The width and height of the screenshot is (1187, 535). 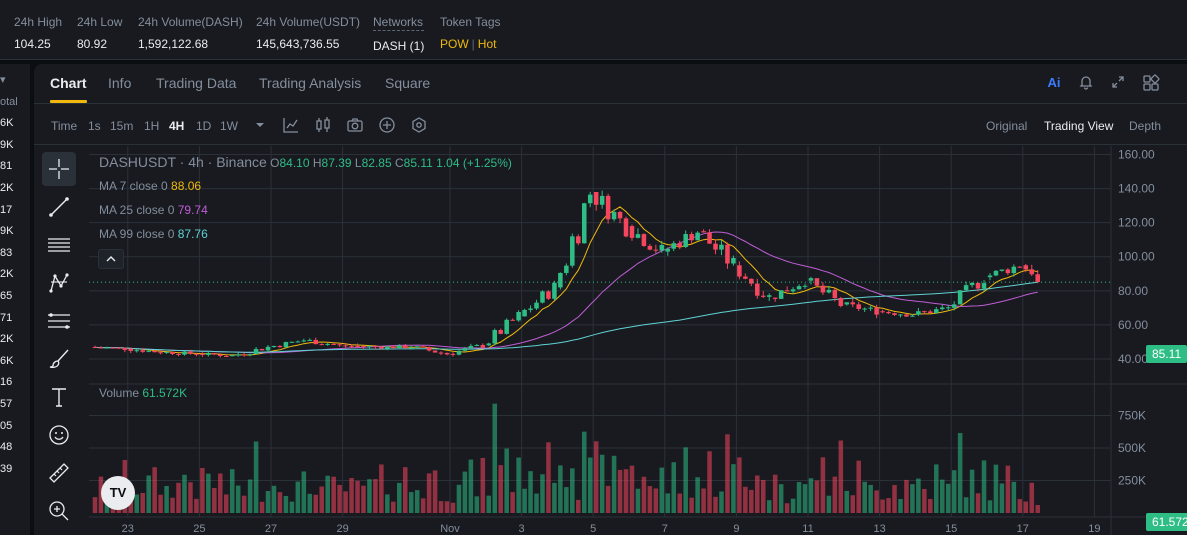 I want to click on camera-icon, so click(x=355, y=125).